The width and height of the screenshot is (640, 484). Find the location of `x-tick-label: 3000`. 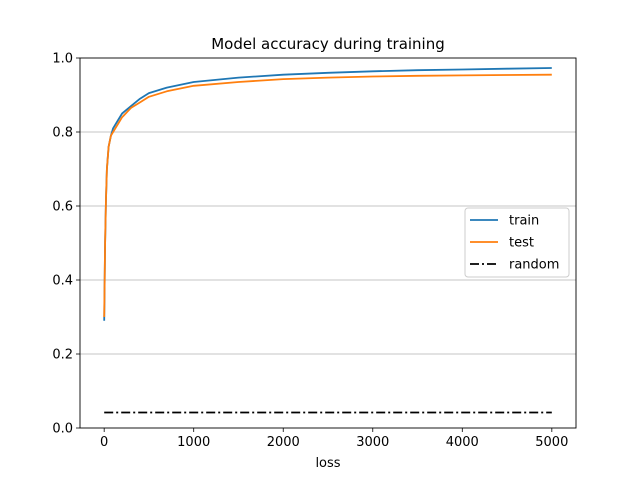

x-tick-label: 3000 is located at coordinates (372, 442).